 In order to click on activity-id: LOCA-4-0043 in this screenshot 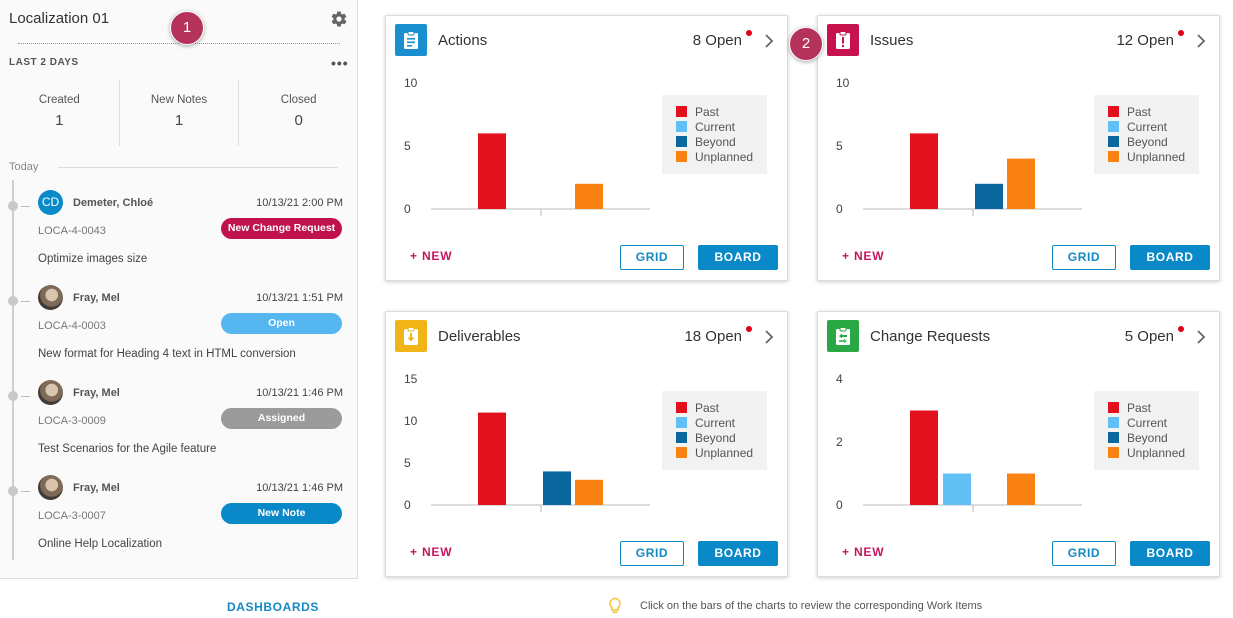, I will do `click(72, 231)`.